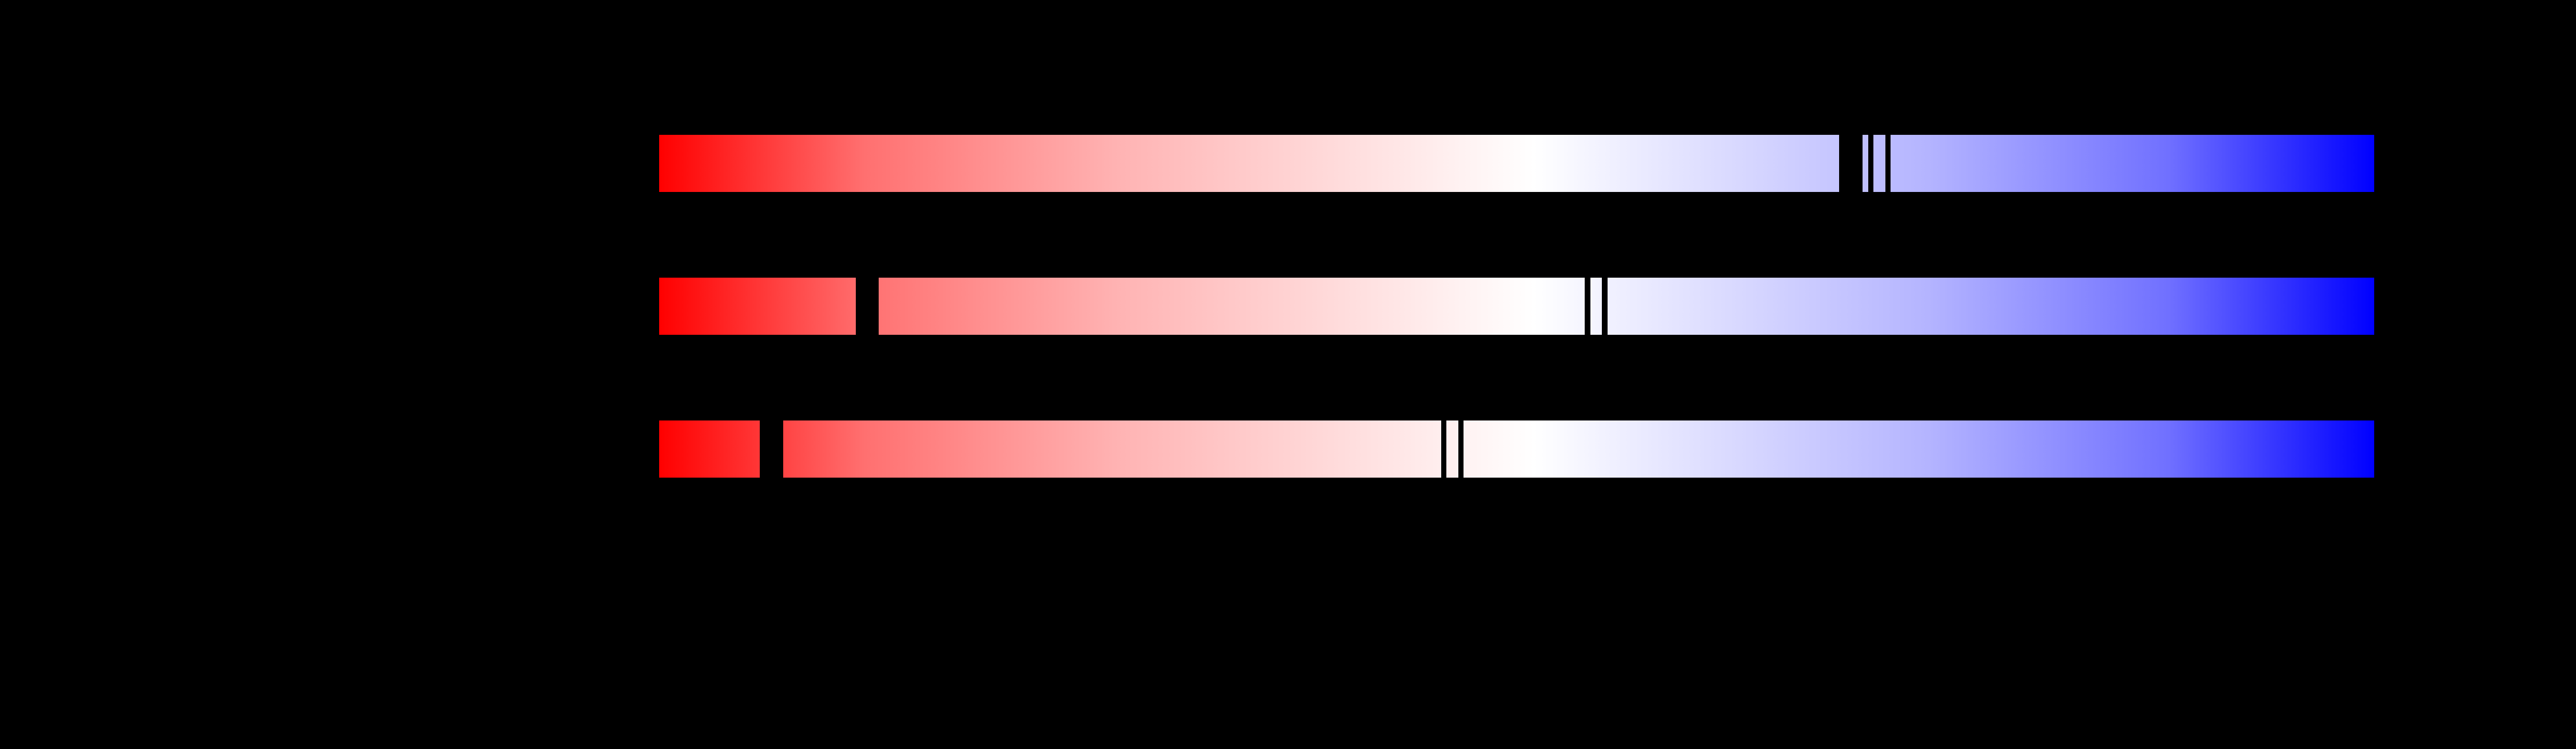  I want to click on gradient-bottom-strip, so click(1517, 449).